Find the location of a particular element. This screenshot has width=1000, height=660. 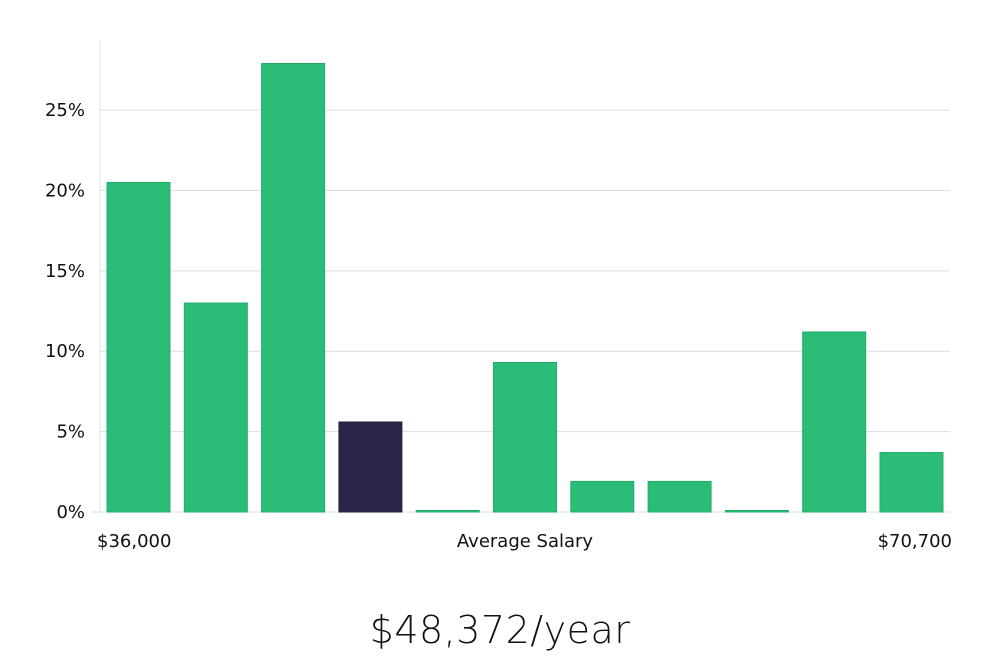

x-max-label: $70,700 is located at coordinates (915, 541).